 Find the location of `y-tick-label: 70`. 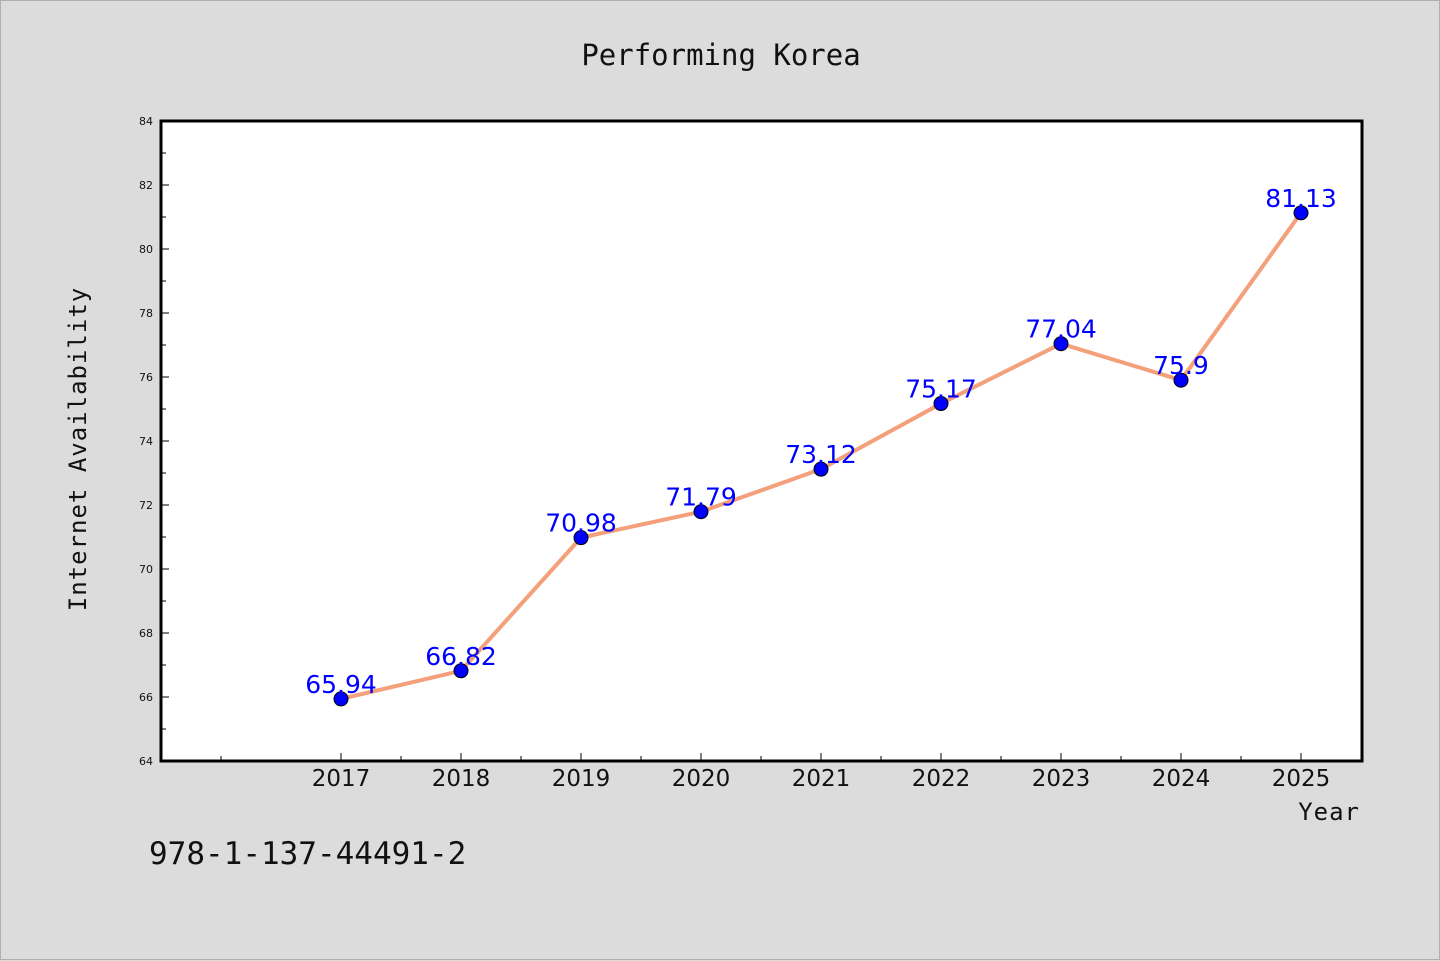

y-tick-label: 70 is located at coordinates (146, 569).